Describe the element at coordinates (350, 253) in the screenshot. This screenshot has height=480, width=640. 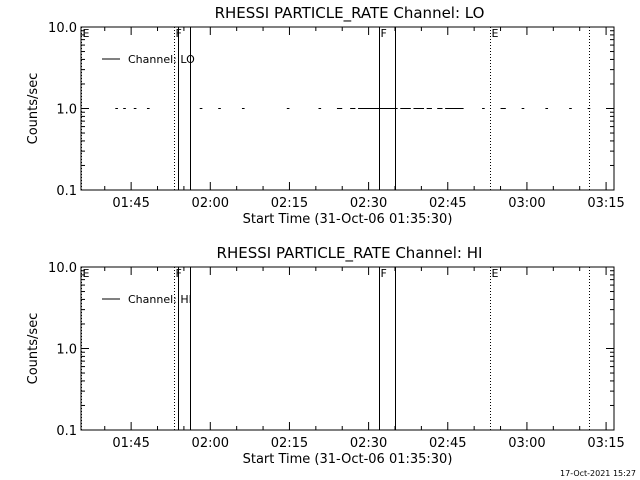
I see `chart-title: RHESSI PARTICLE_RATE Channel: HI` at that location.